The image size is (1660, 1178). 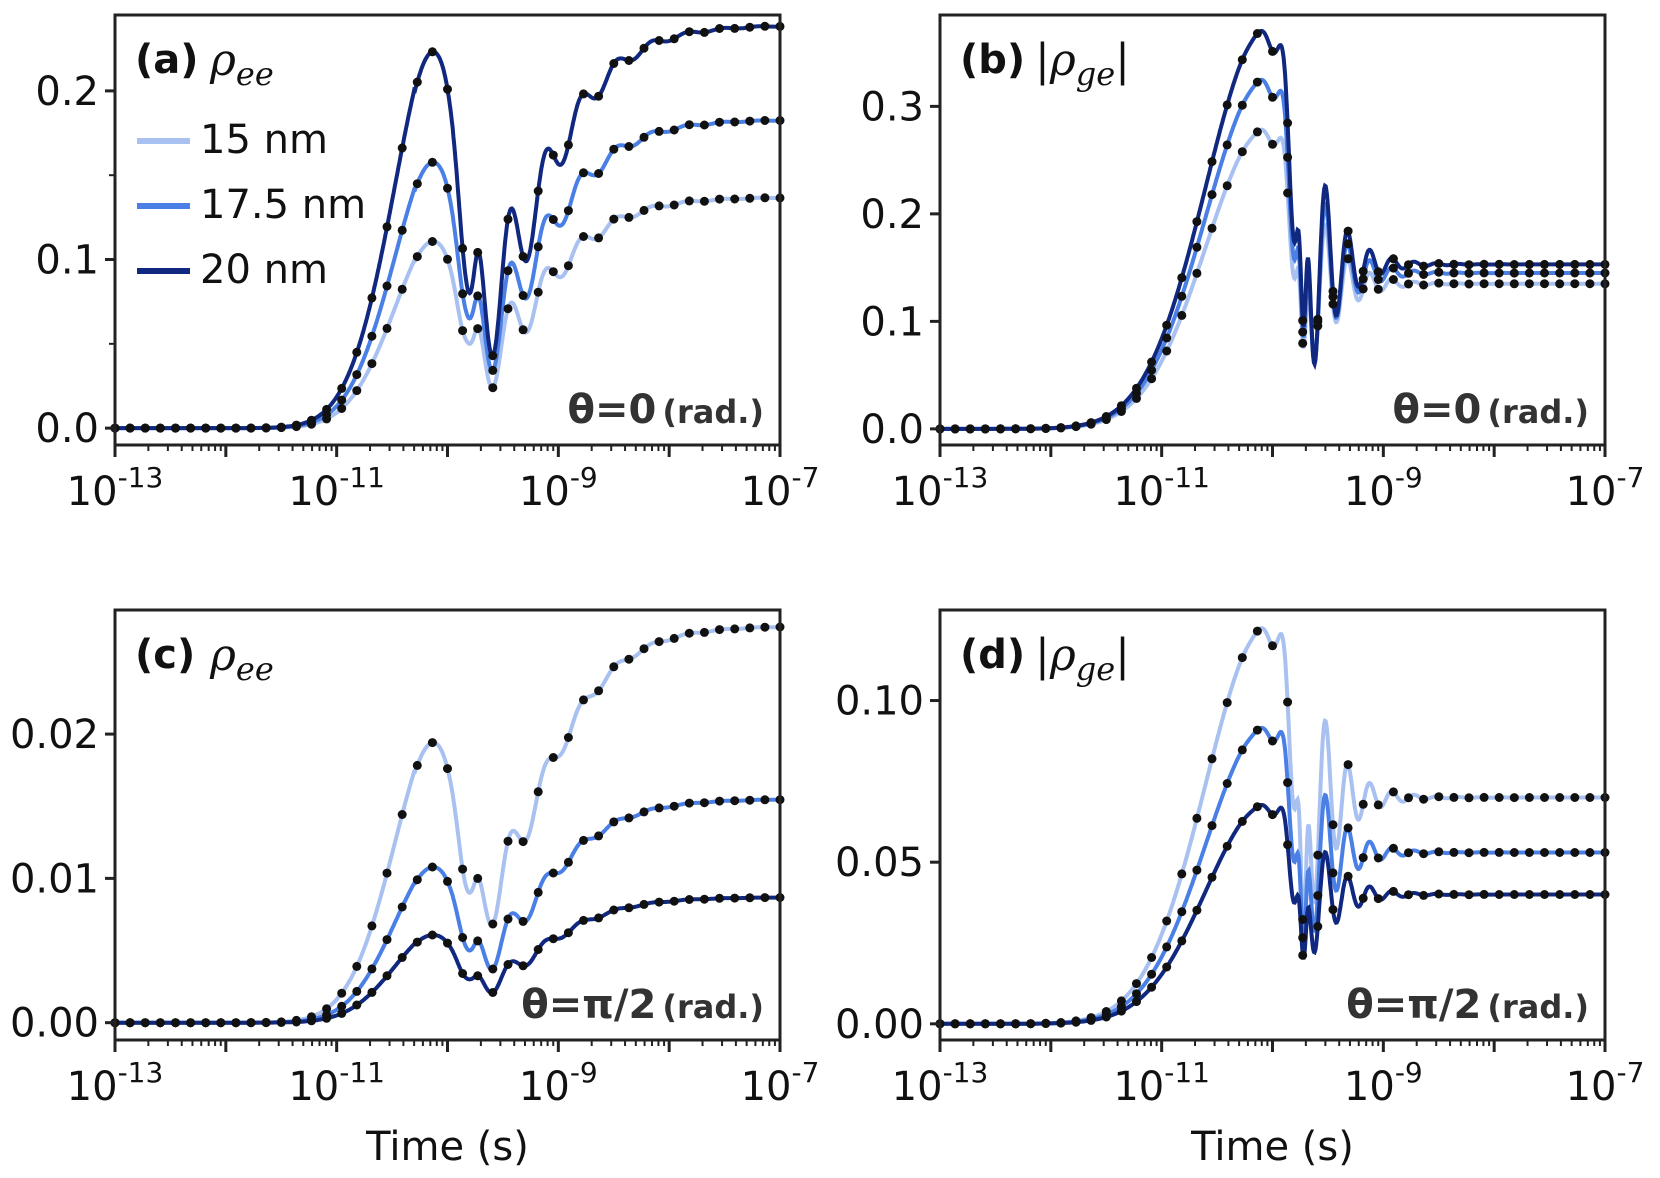 I want to click on subscript: ee, so click(x=255, y=74).